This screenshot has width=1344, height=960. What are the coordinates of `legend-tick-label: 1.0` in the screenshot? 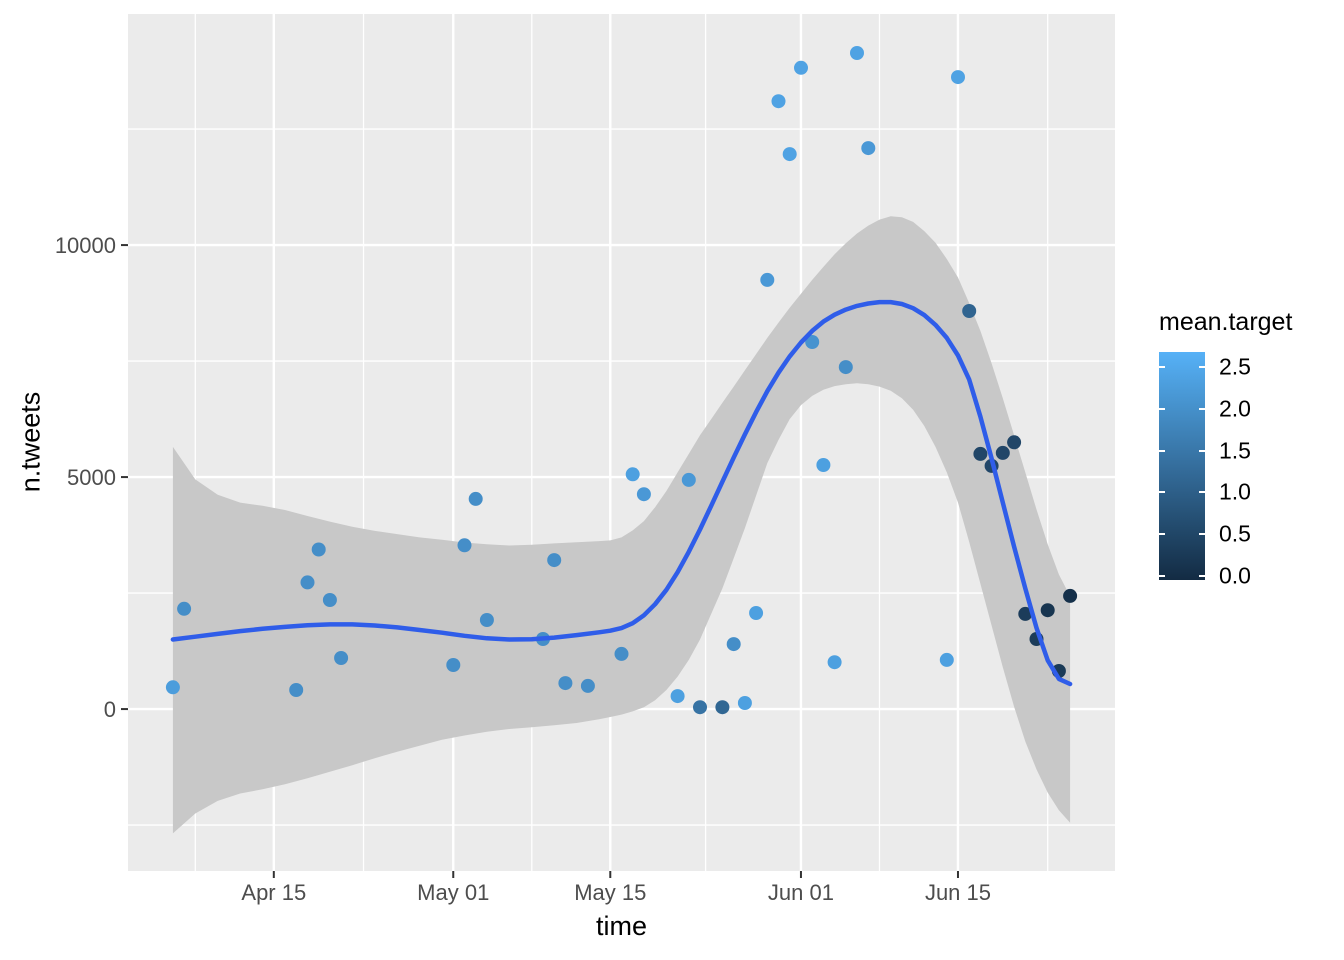 It's located at (1235, 491).